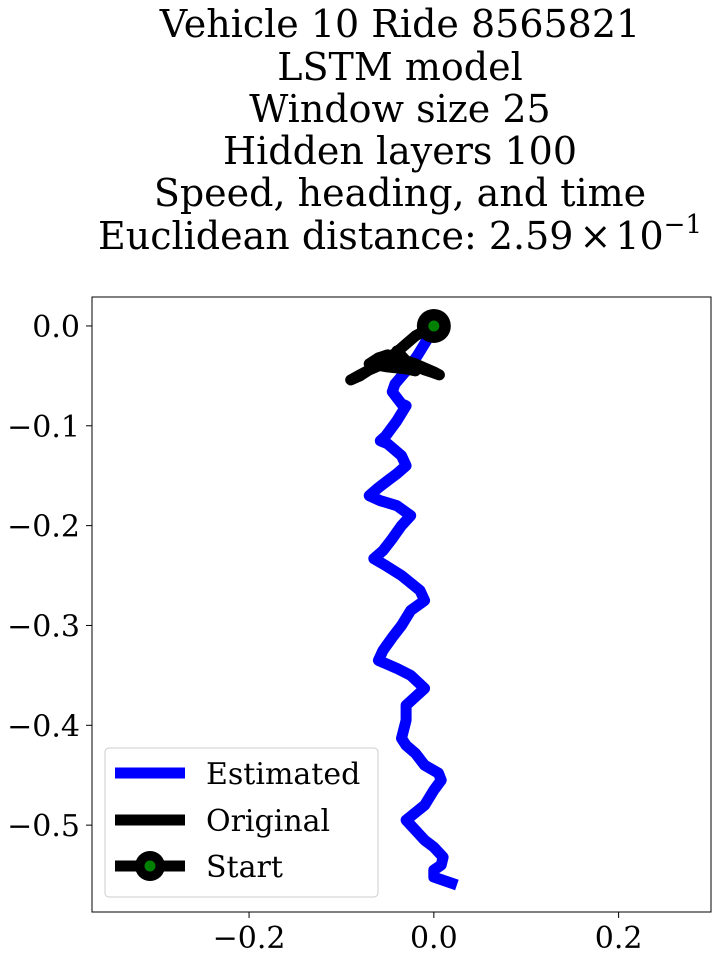  Describe the element at coordinates (249, 938) in the screenshot. I see `x-tick-label: −0.2` at that location.